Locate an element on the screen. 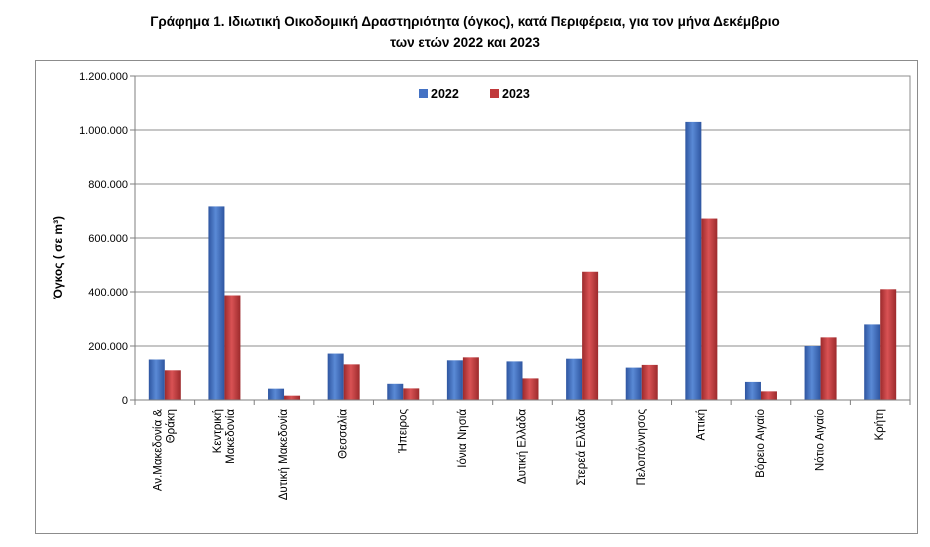 This screenshot has width=930, height=547. x-category-label: Κεντρική is located at coordinates (218, 431).